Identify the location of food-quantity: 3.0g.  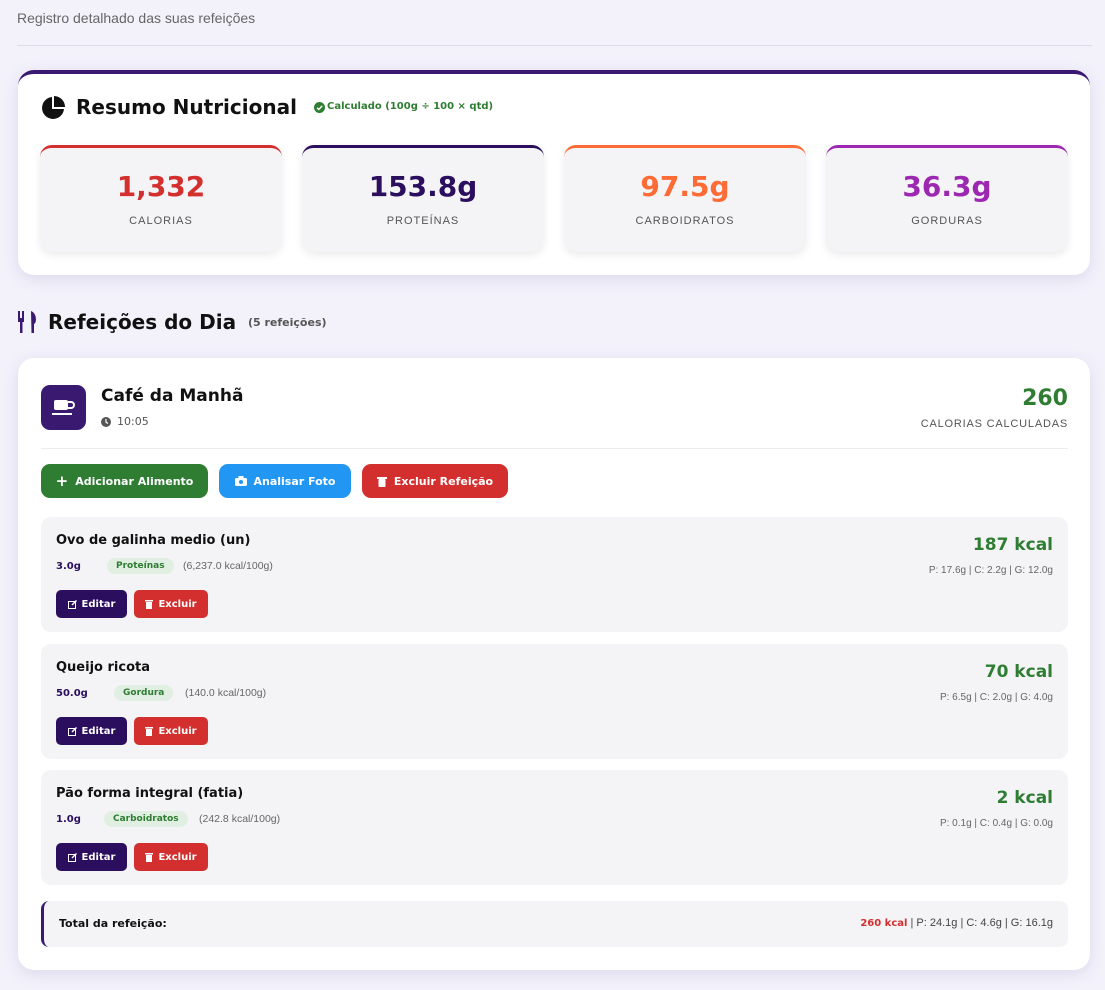
(68, 566).